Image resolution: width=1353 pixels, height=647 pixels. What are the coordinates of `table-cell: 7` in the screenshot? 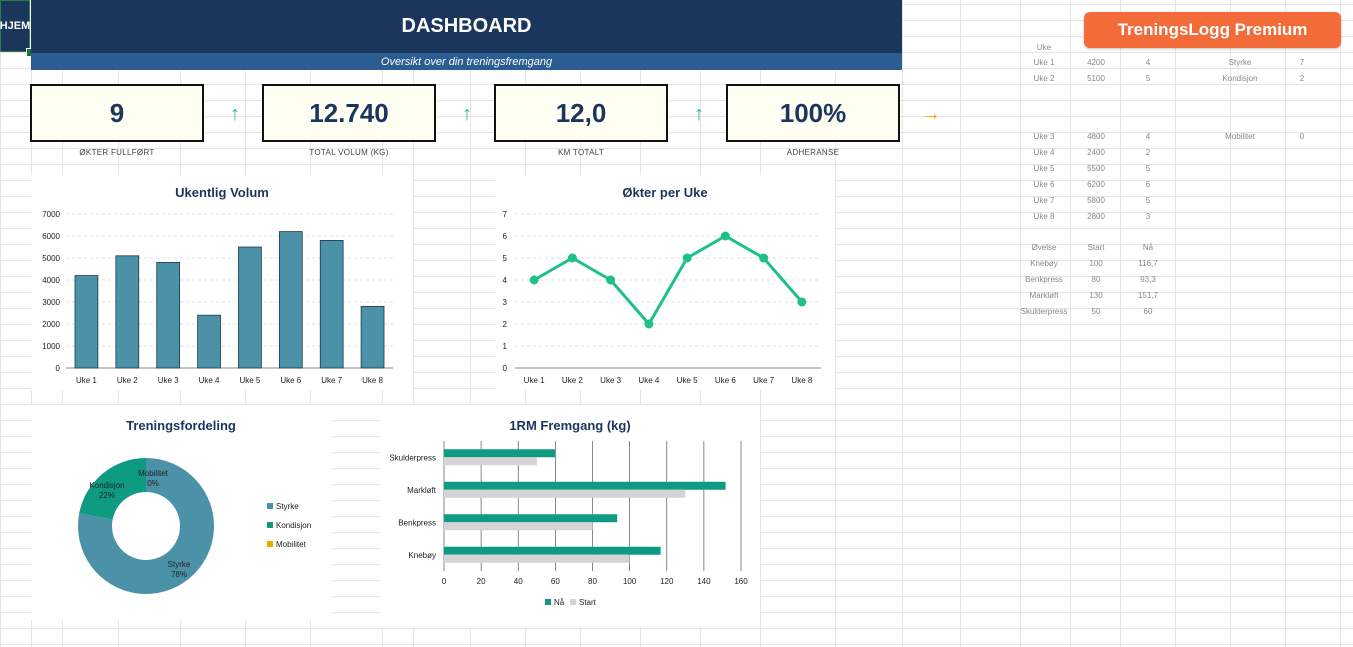 It's located at (1302, 62).